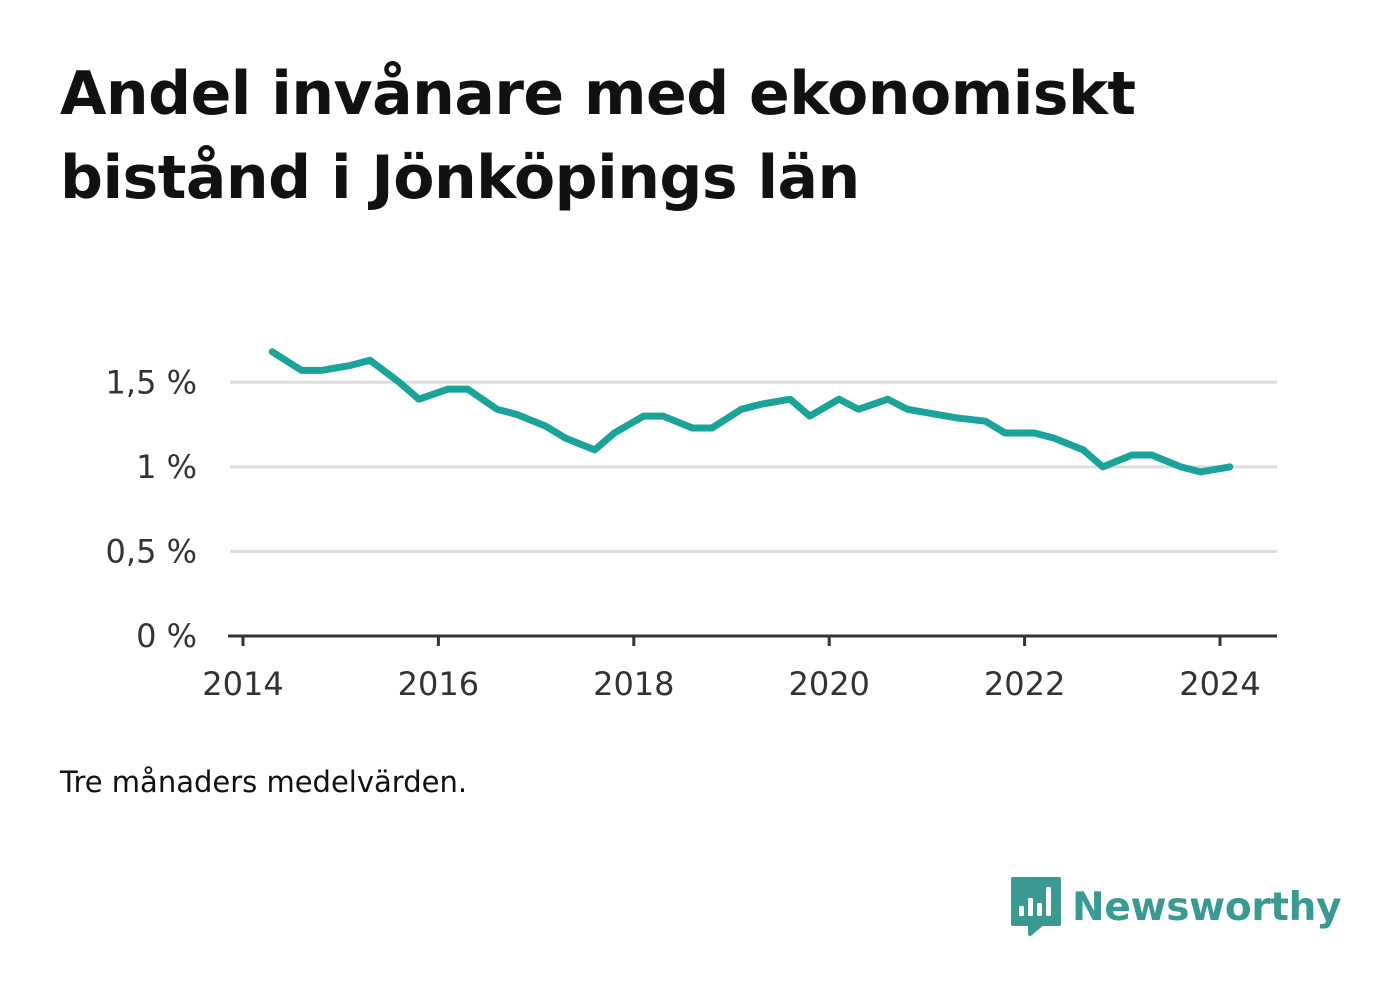 This screenshot has height=999, width=1382. What do you see at coordinates (438, 684) in the screenshot?
I see `x-tick-label: 2016` at bounding box center [438, 684].